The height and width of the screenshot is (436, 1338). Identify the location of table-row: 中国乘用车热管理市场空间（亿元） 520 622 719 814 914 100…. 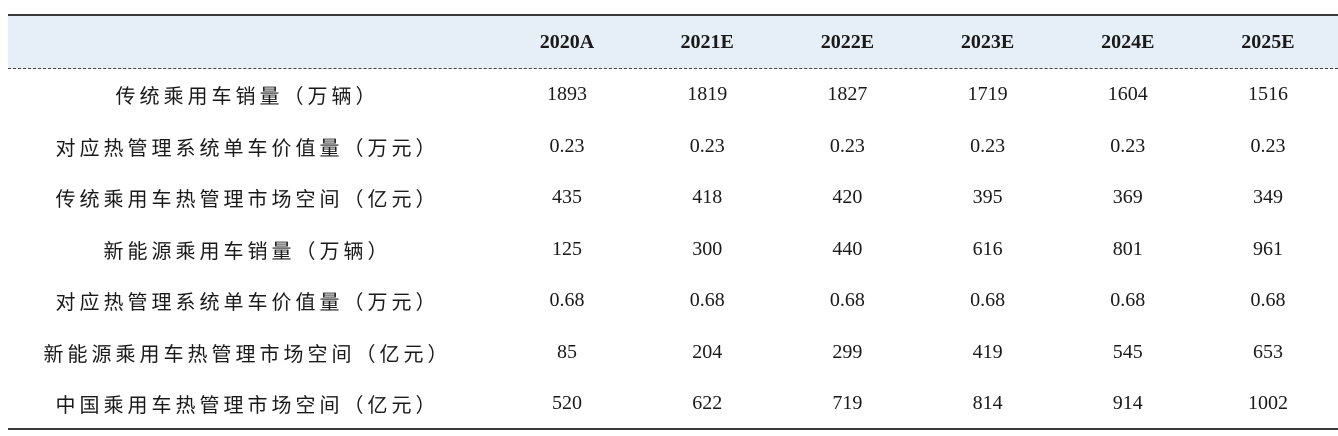
(673, 404).